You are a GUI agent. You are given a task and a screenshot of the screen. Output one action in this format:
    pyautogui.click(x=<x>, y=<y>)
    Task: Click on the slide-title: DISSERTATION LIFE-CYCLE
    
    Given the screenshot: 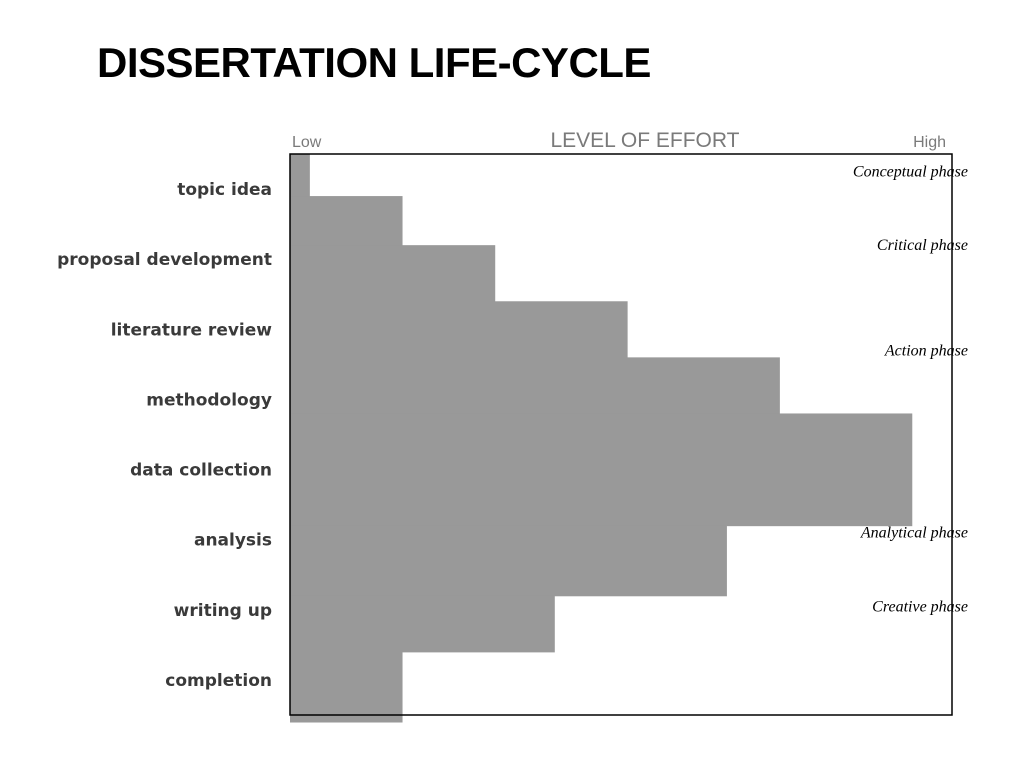 What is the action you would take?
    pyautogui.click(x=374, y=62)
    